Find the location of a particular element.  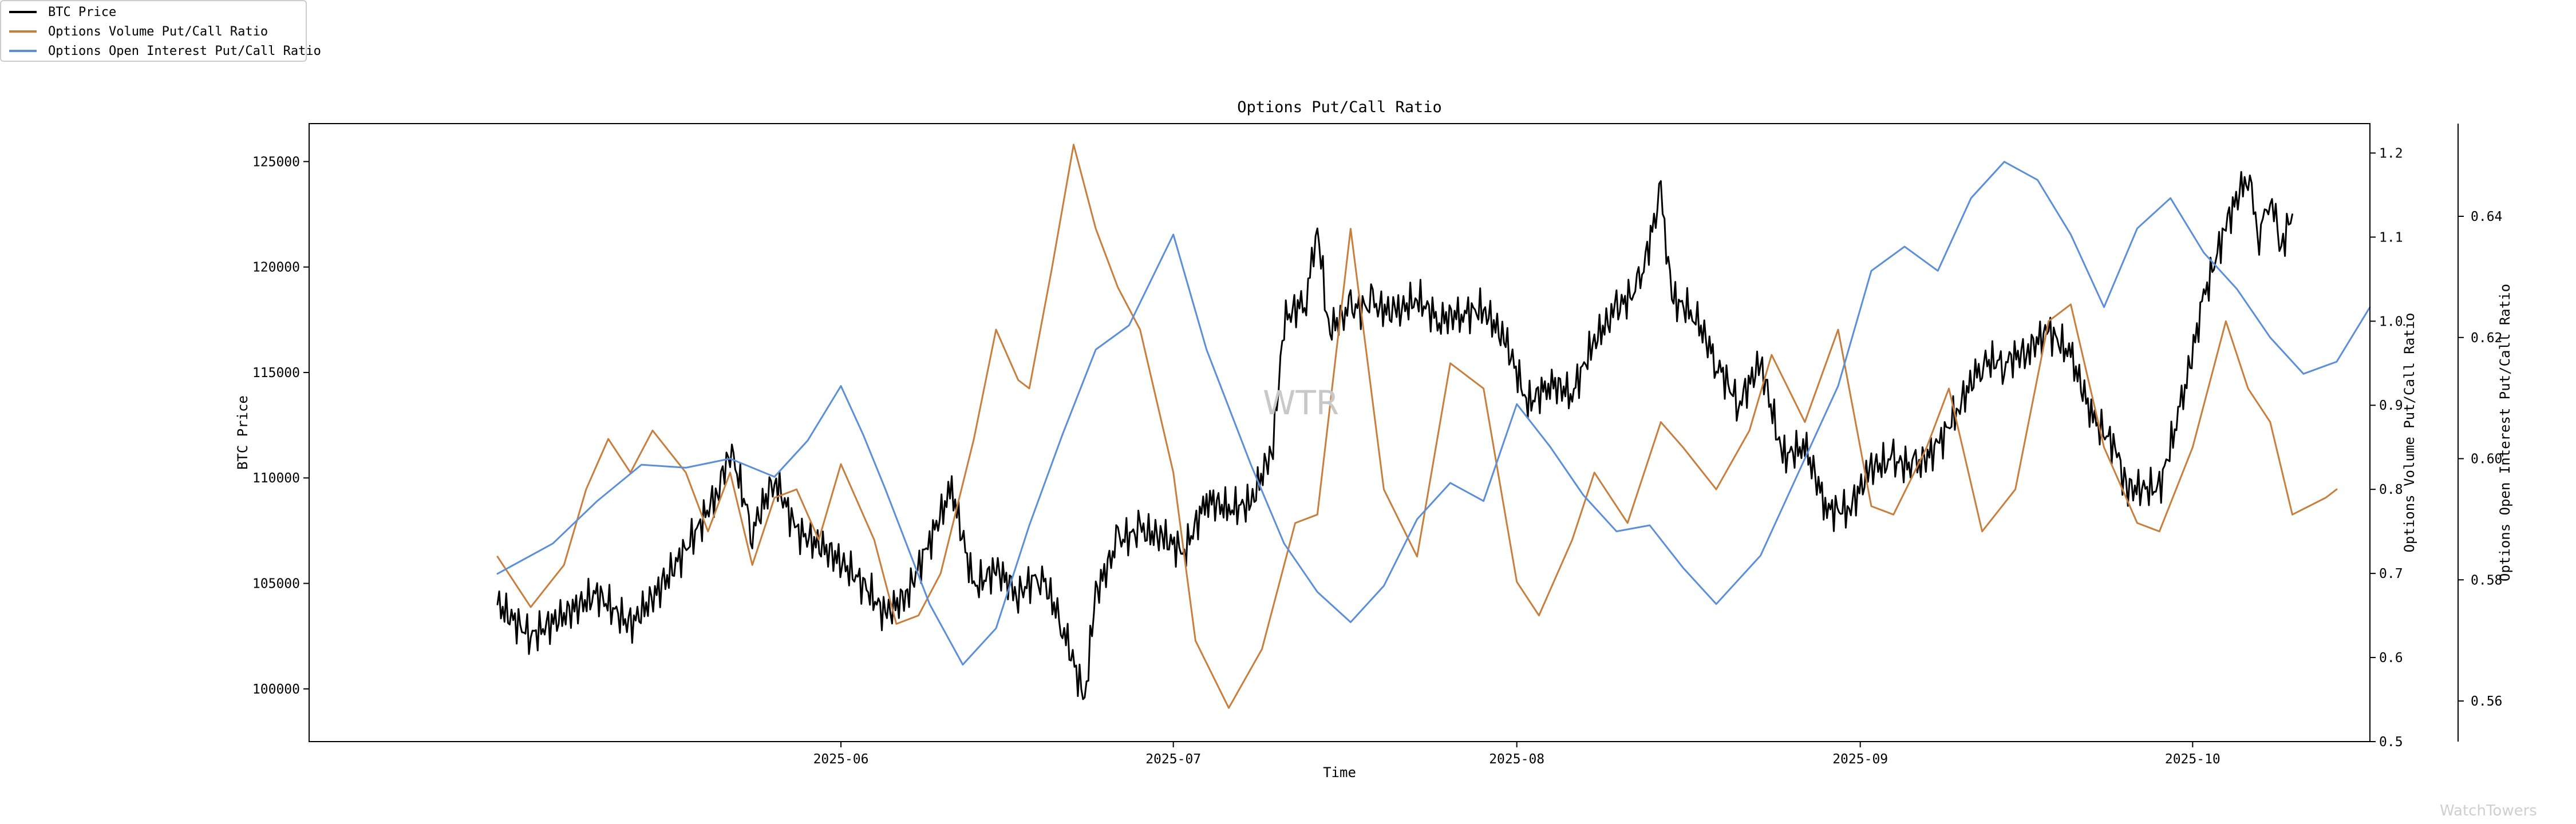

legend-swatch-oi-ratio is located at coordinates (23, 51).